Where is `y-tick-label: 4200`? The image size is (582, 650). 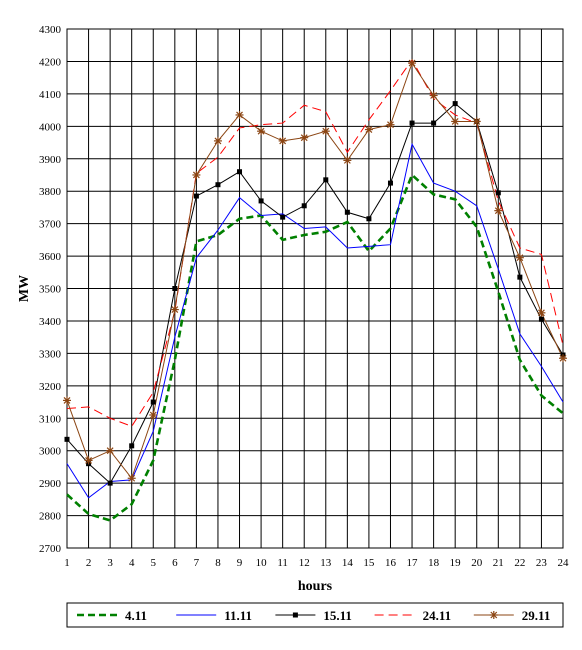 y-tick-label: 4200 is located at coordinates (50, 62).